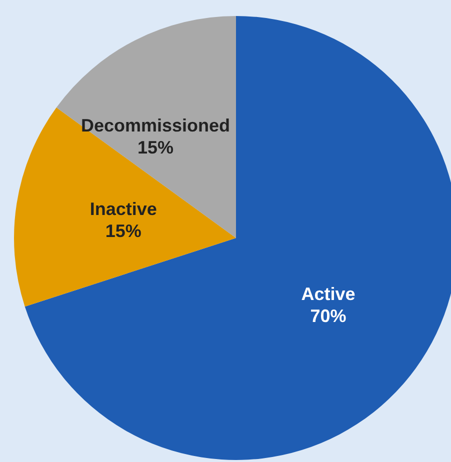 The width and height of the screenshot is (451, 462). I want to click on data-label: 70%, so click(328, 316).